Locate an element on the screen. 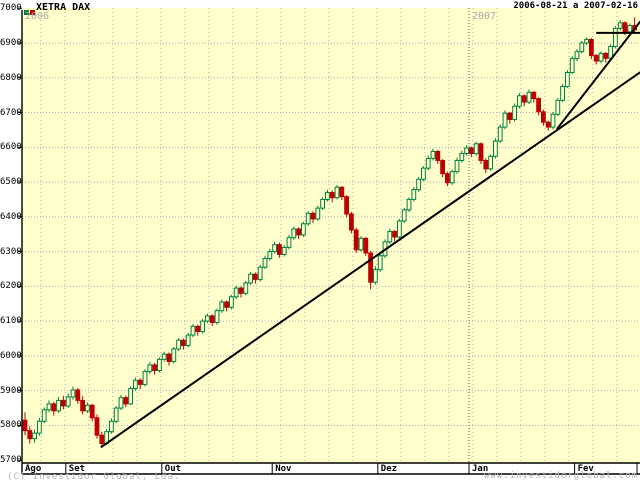 This screenshot has width=640, height=480. y-axis-label-5900: 5900 is located at coordinates (11, 390).